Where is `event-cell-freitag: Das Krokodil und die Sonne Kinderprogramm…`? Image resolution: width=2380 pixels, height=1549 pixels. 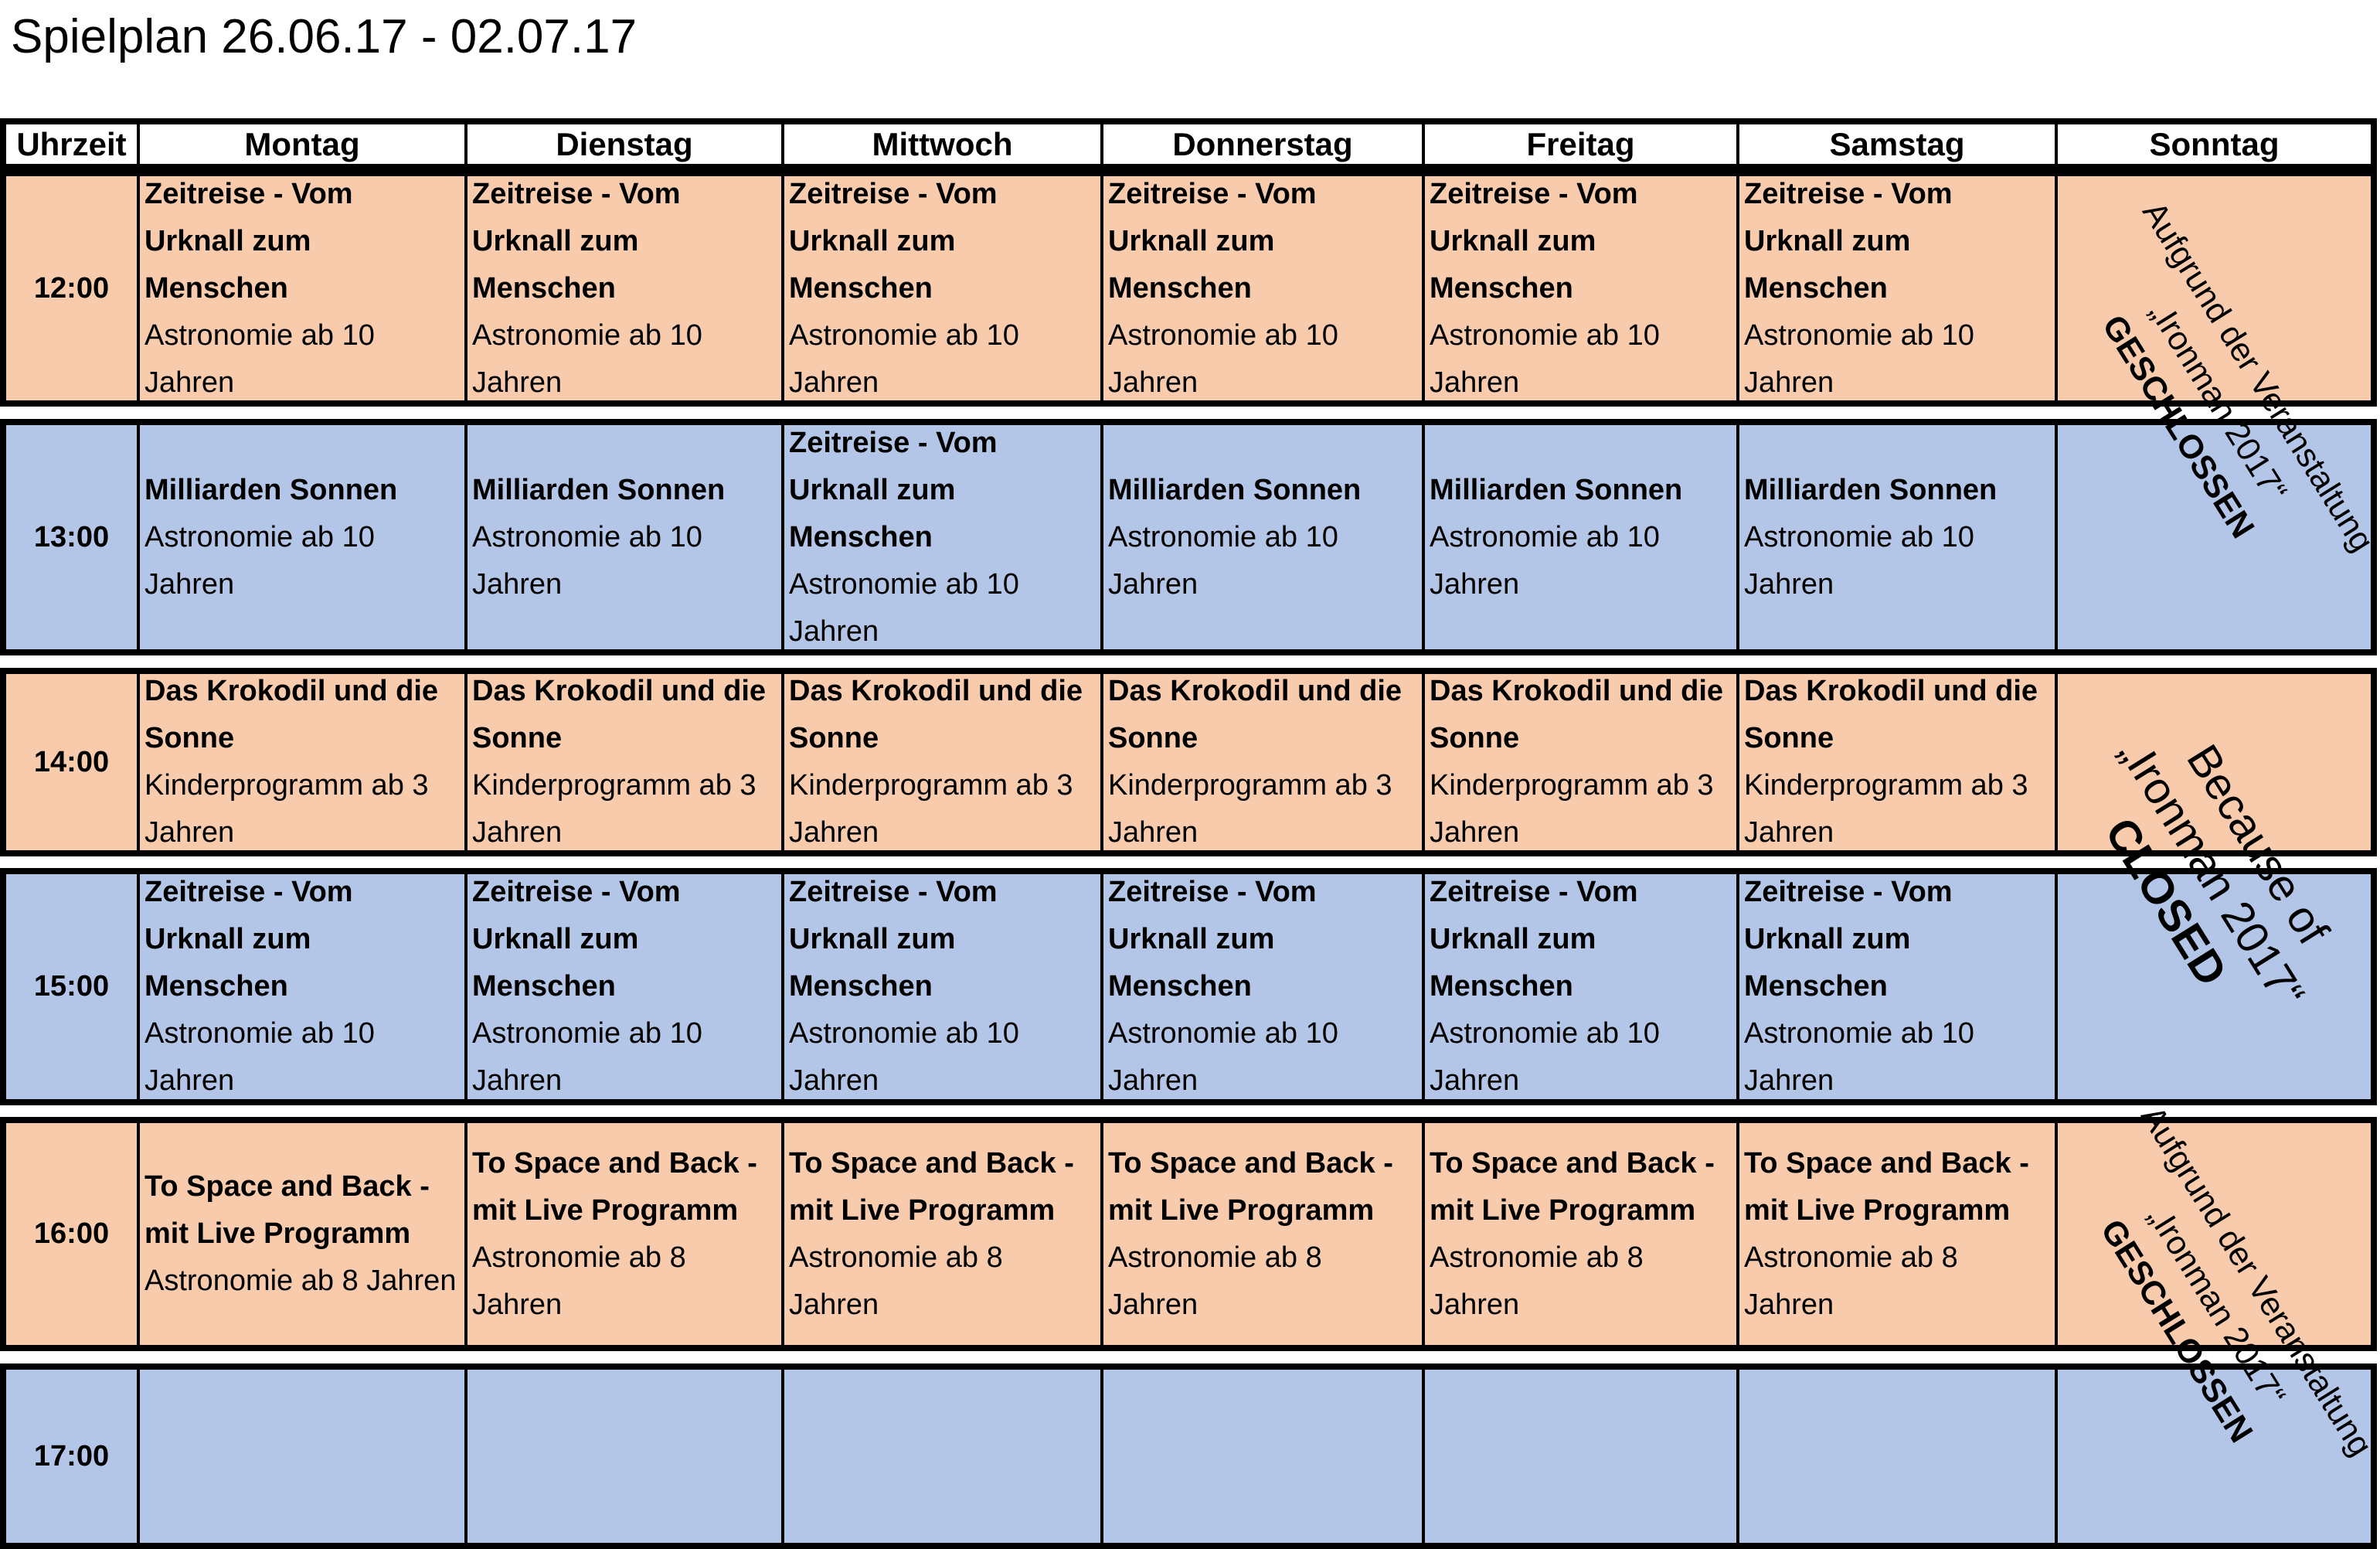 event-cell-freitag: Das Krokodil und die Sonne Kinderprogramm… is located at coordinates (1579, 762).